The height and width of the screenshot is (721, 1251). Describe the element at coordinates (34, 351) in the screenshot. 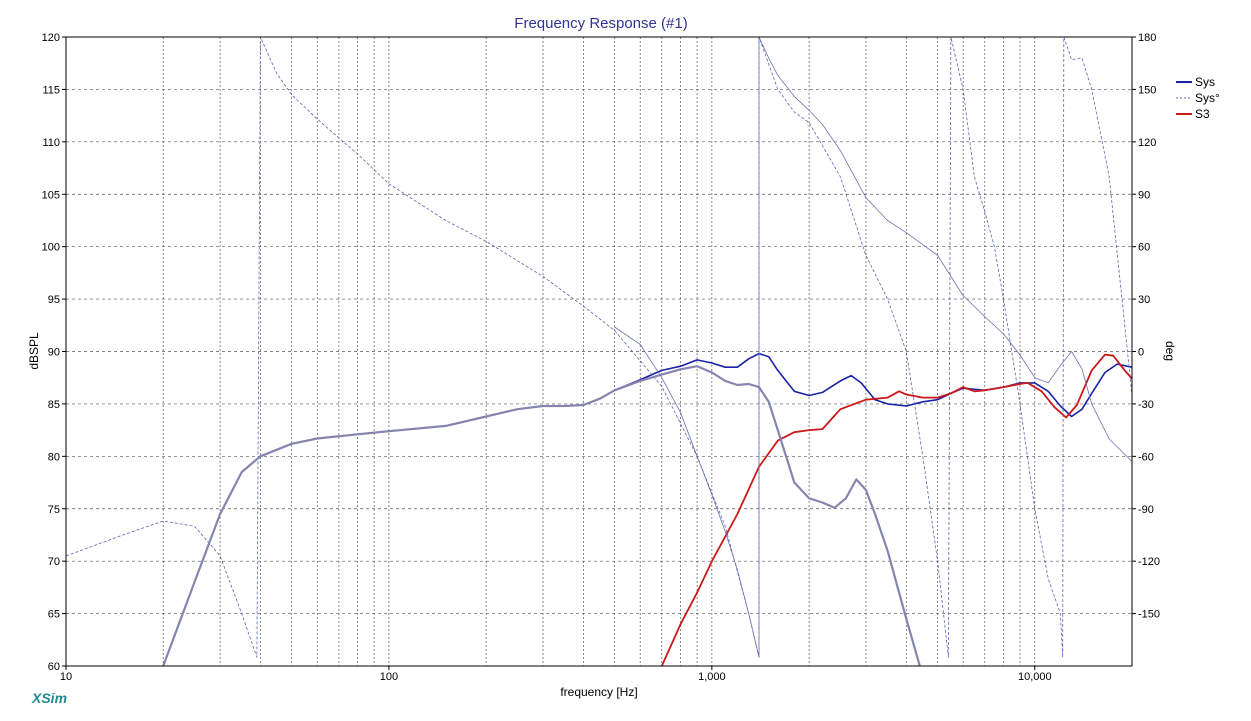

I see `y-axis-label: dBSPL` at that location.